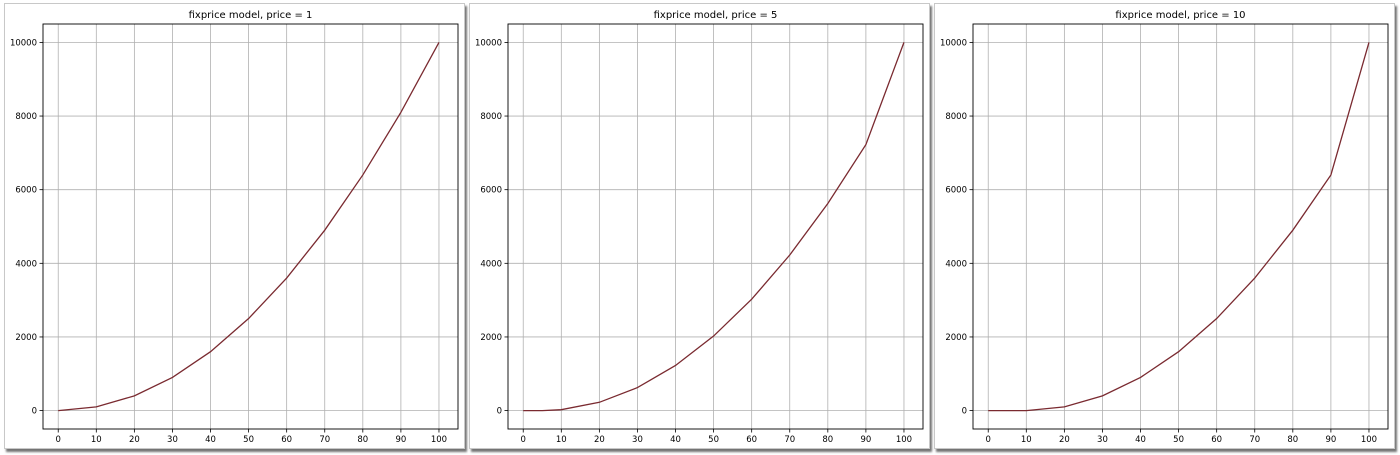  What do you see at coordinates (1180, 15) in the screenshot?
I see `chart-title: fixprice model, price = 10` at bounding box center [1180, 15].